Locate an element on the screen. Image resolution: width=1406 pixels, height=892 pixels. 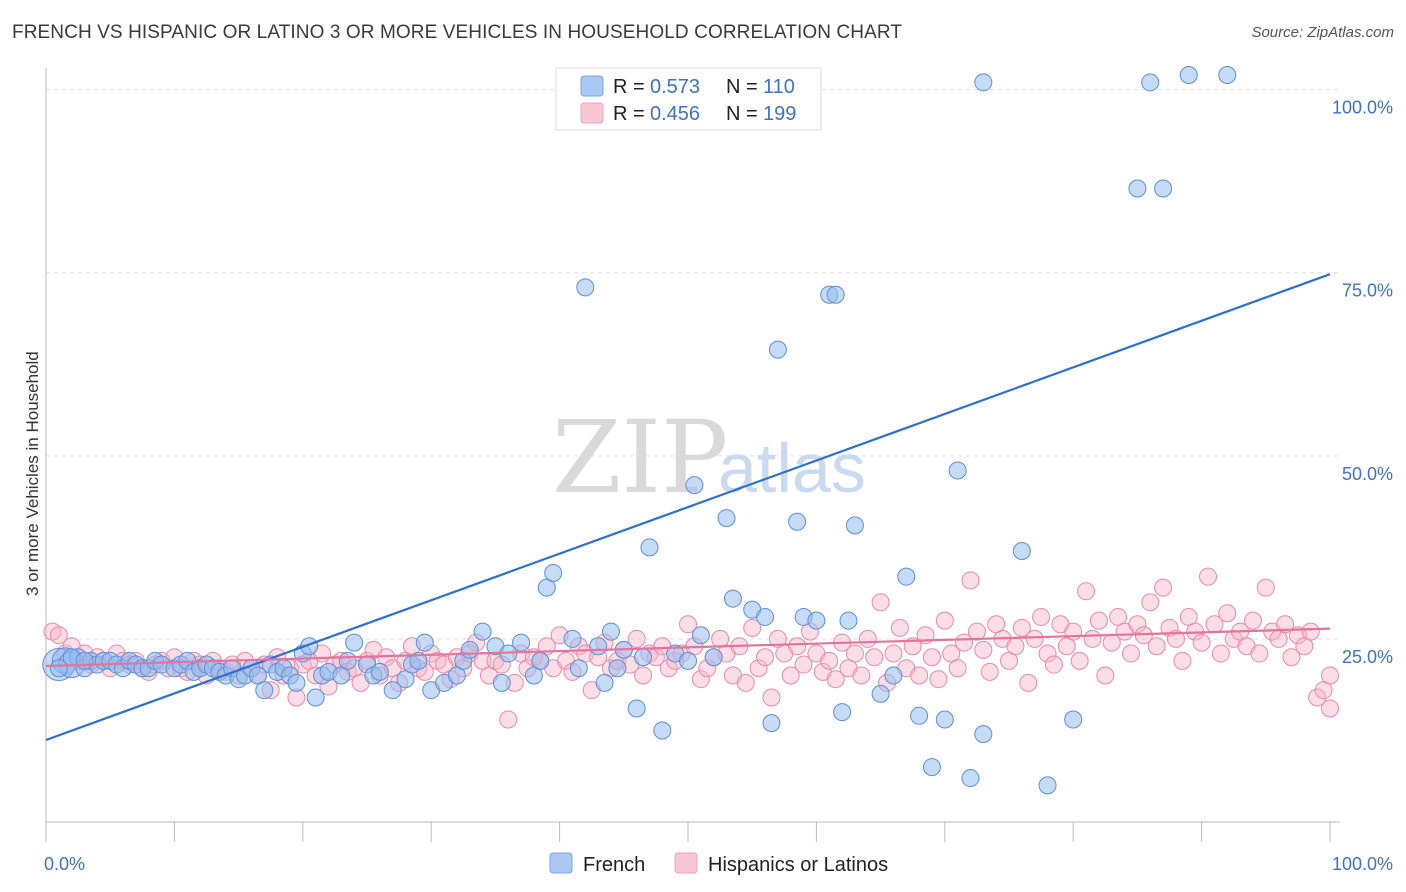
legend-r-label-hispanics: R = is located at coordinates (629, 114).